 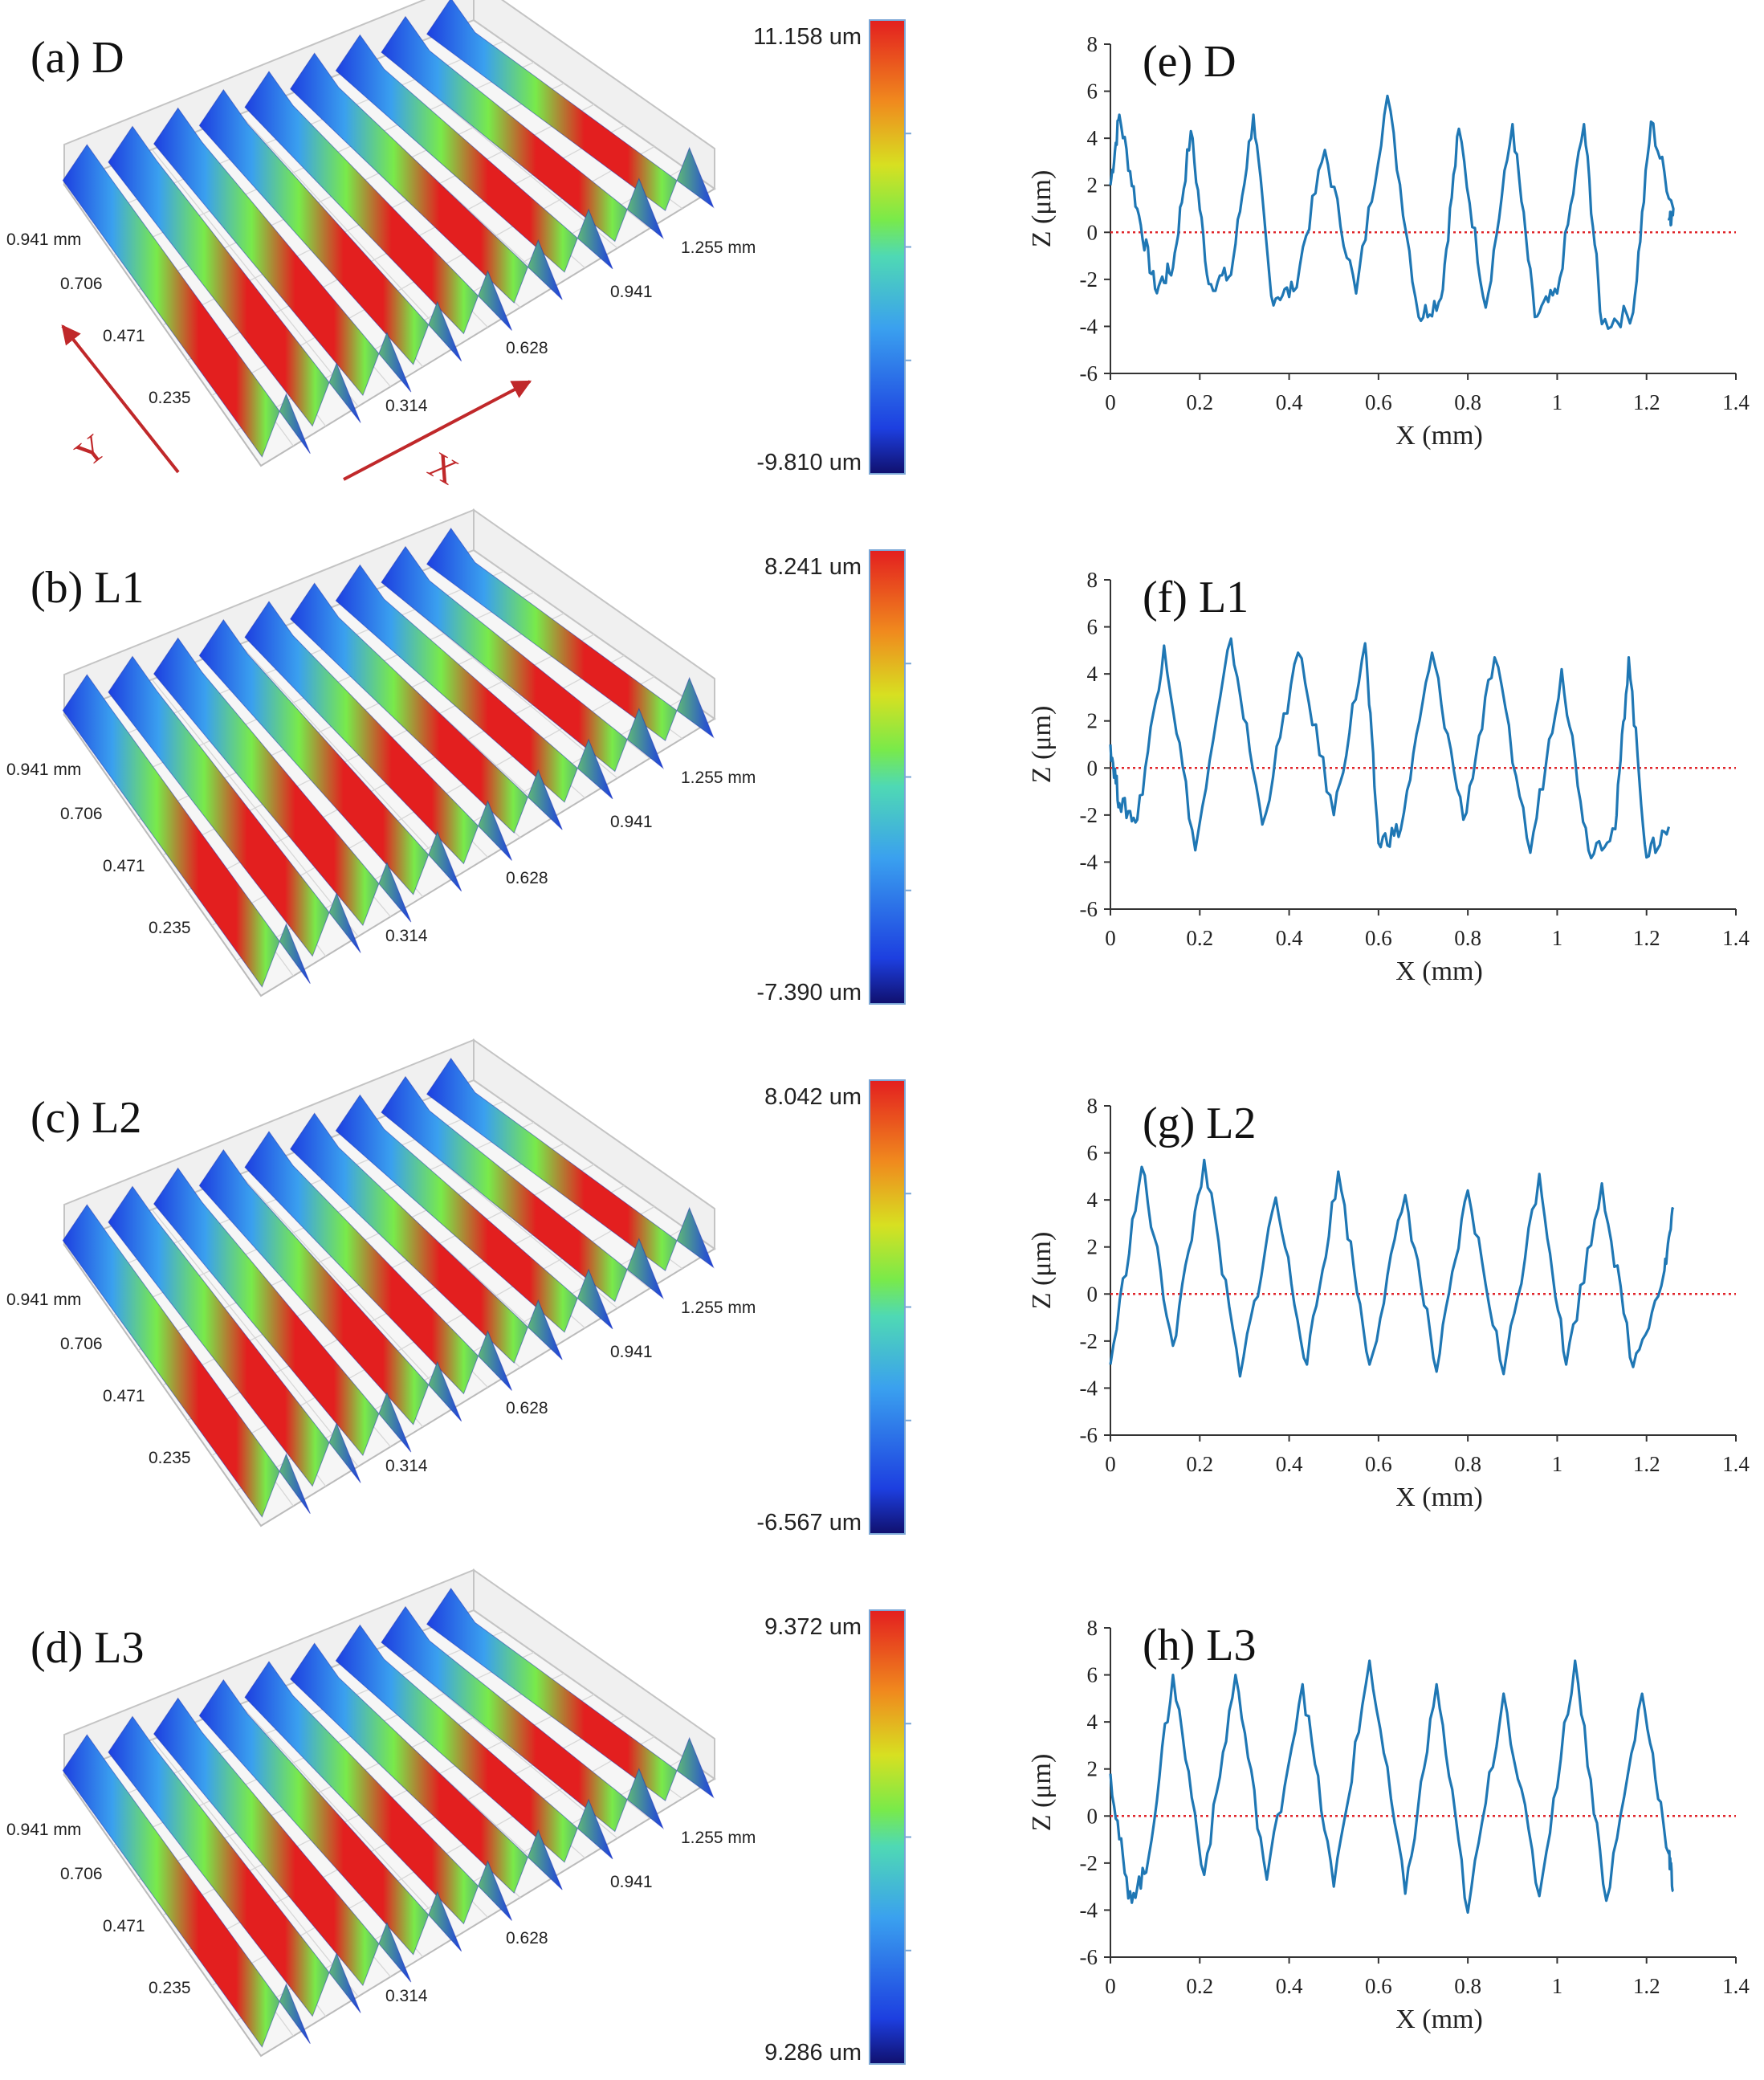 What do you see at coordinates (807, 37) in the screenshot?
I see `colorbar-max-label: 11.158 um` at bounding box center [807, 37].